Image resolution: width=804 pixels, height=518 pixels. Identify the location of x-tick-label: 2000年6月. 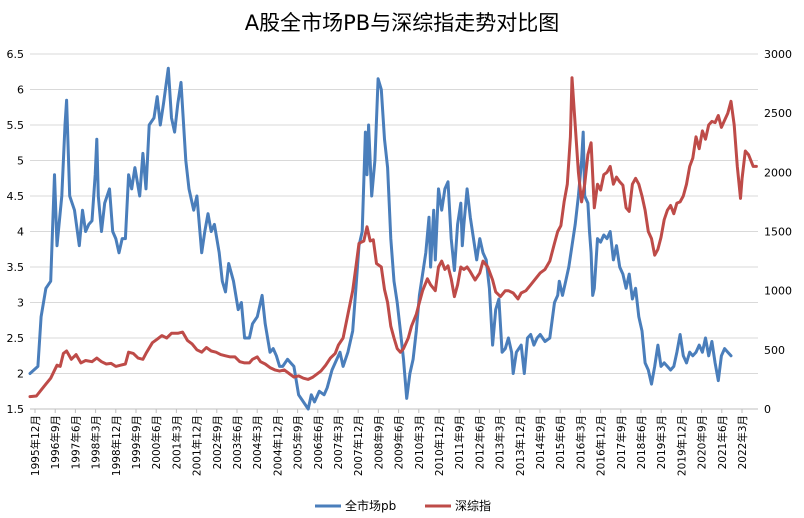
(156, 442).